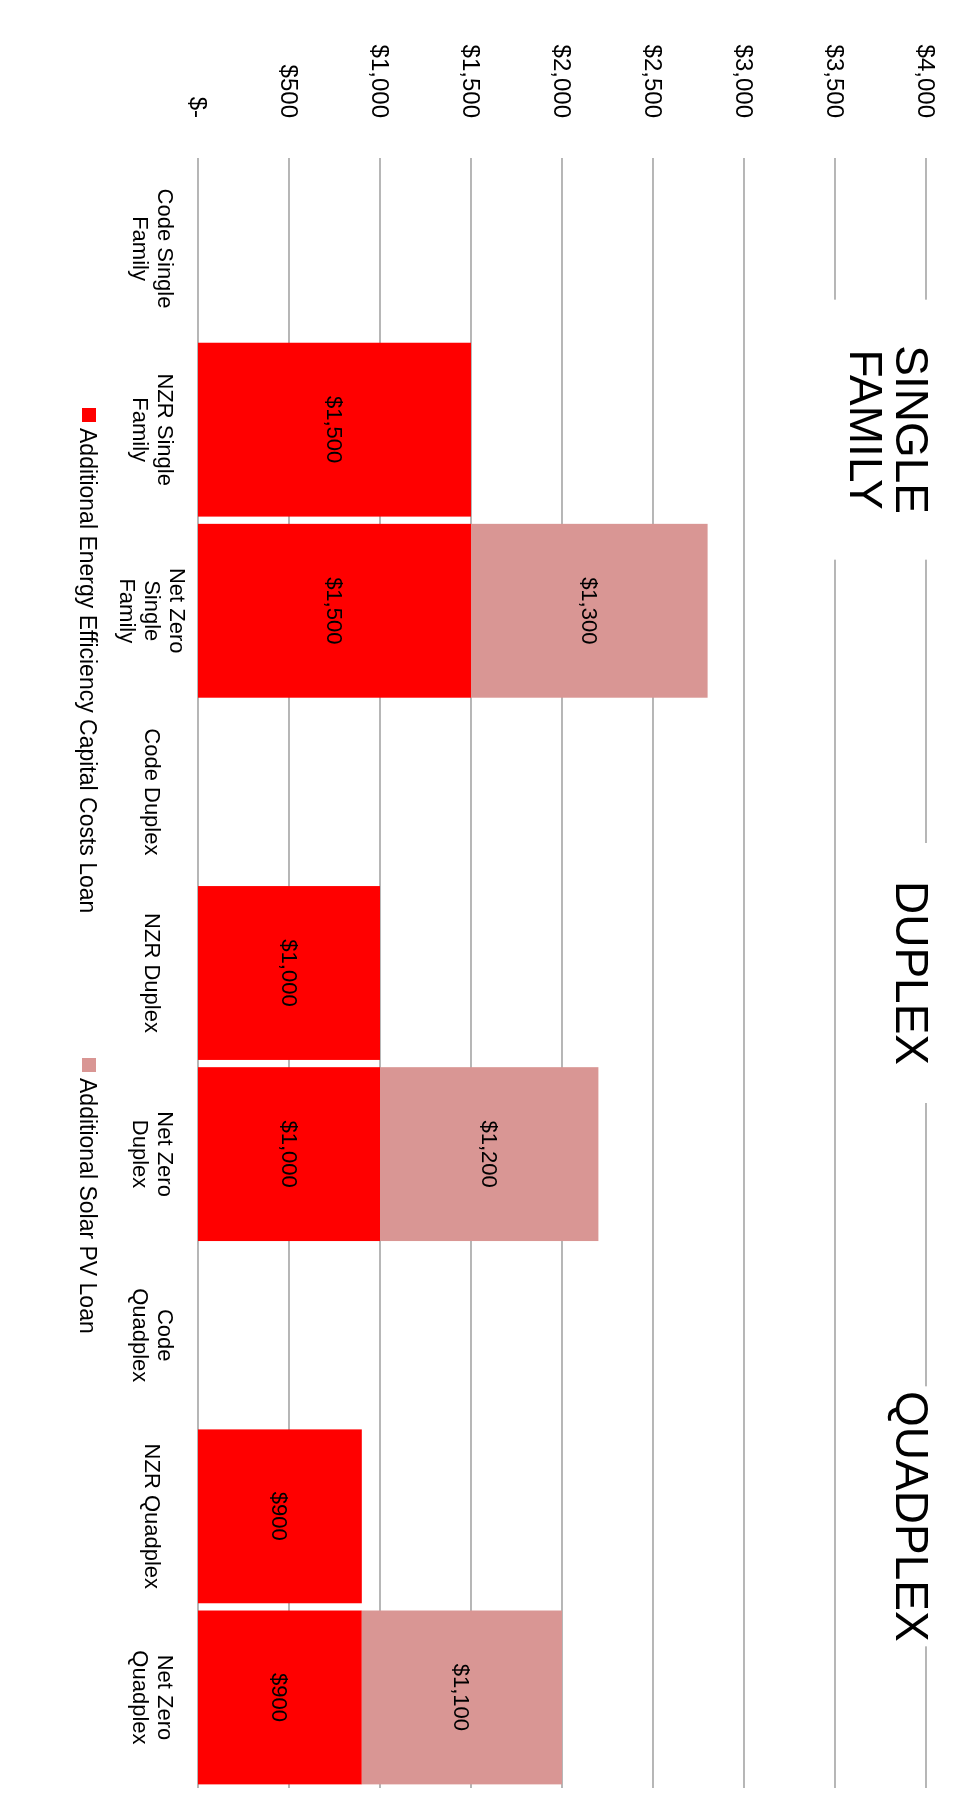  I want to click on x-tick-label: $500, so click(289, 91).